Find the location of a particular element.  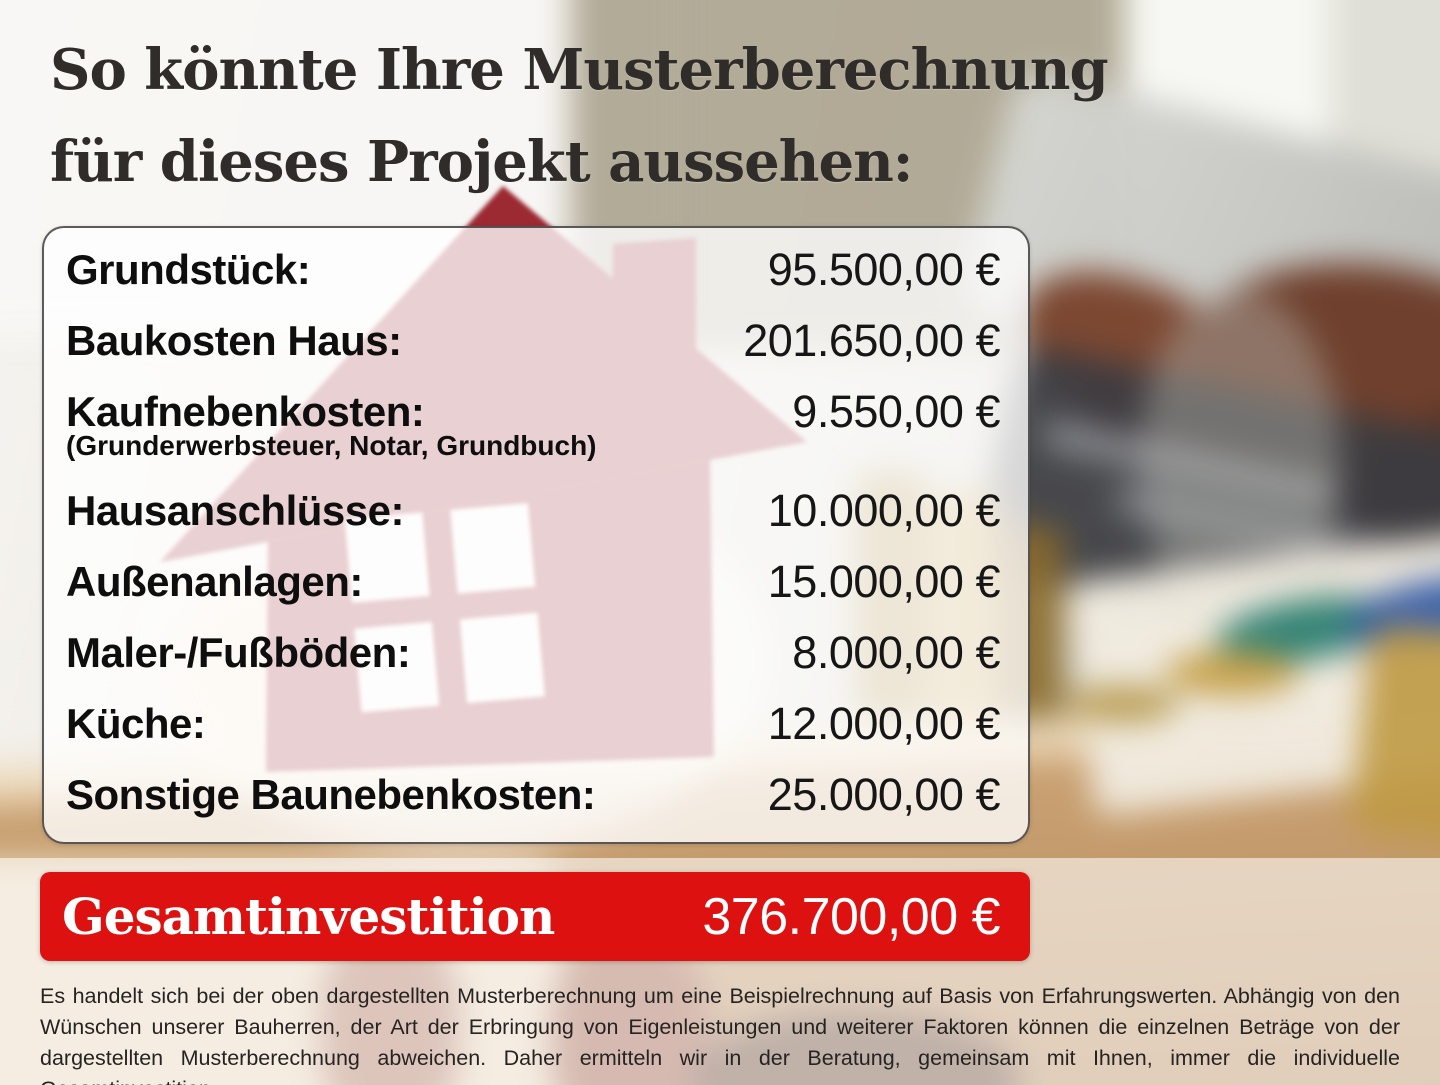

cost-value: 25.000,00 € is located at coordinates (884, 794).